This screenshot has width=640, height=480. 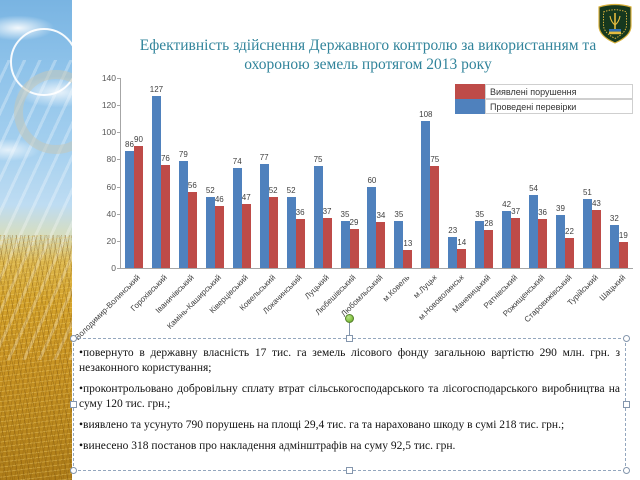 I want to click on category-label: м.Ковель, so click(x=396, y=288).